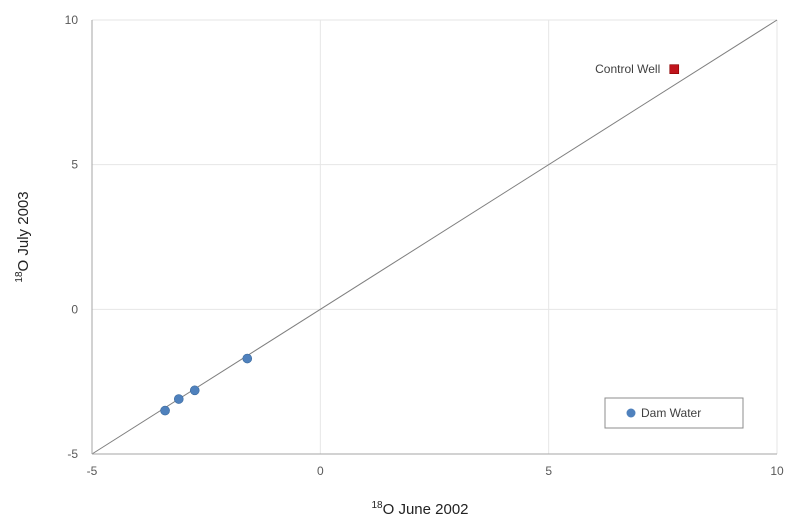  Describe the element at coordinates (548, 471) in the screenshot. I see `x-tick-label-2: 5` at that location.